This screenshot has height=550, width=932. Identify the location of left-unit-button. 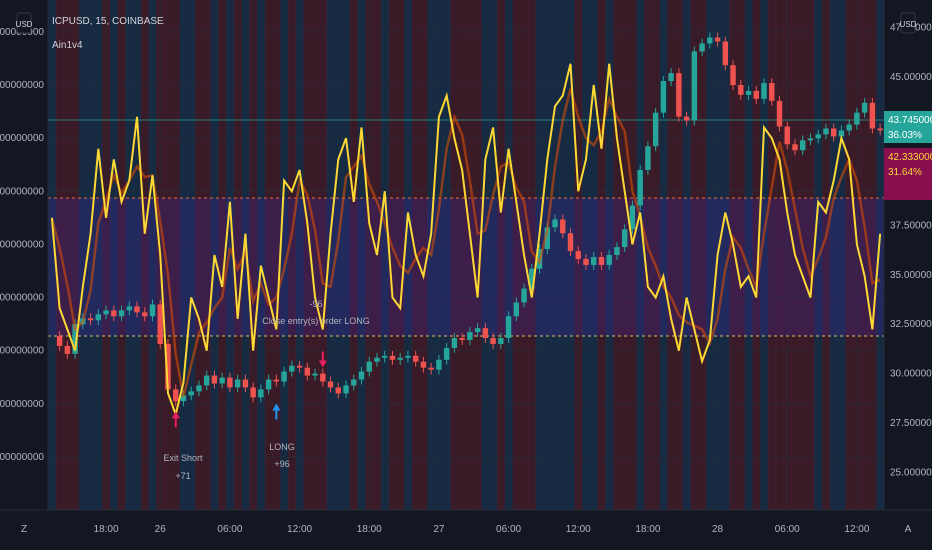
(24, 23).